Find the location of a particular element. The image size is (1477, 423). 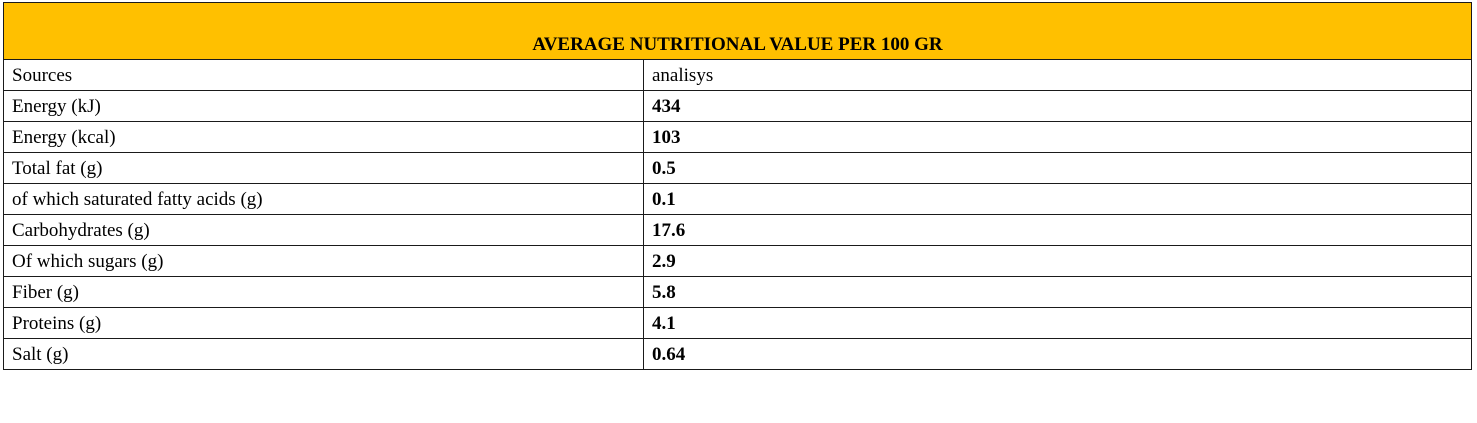

row-label: Carbohydrates (g) is located at coordinates (323, 230).